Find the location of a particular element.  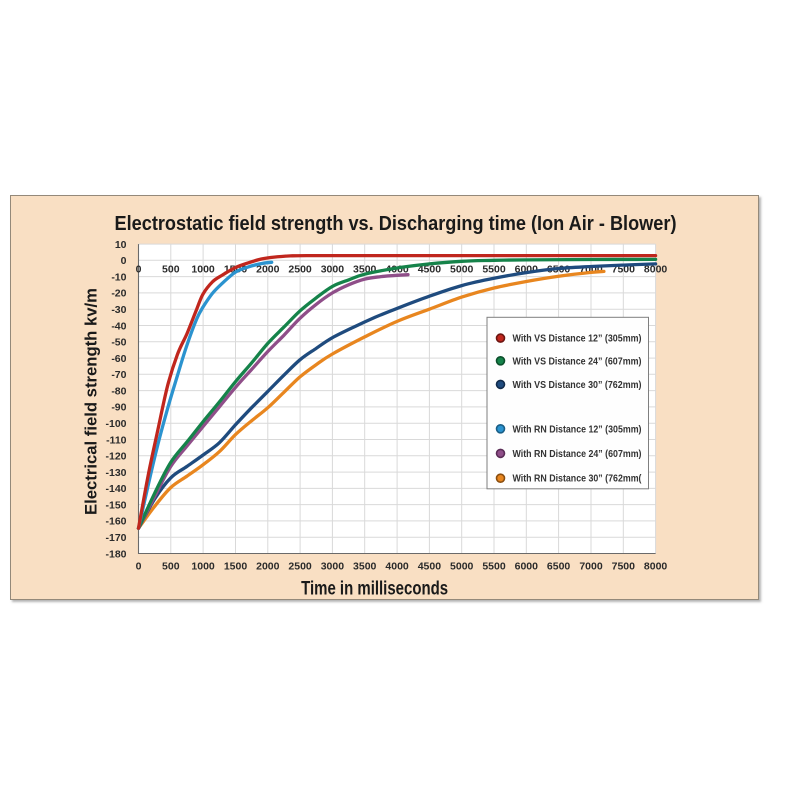

svg-text: -160 is located at coordinates (115, 522).